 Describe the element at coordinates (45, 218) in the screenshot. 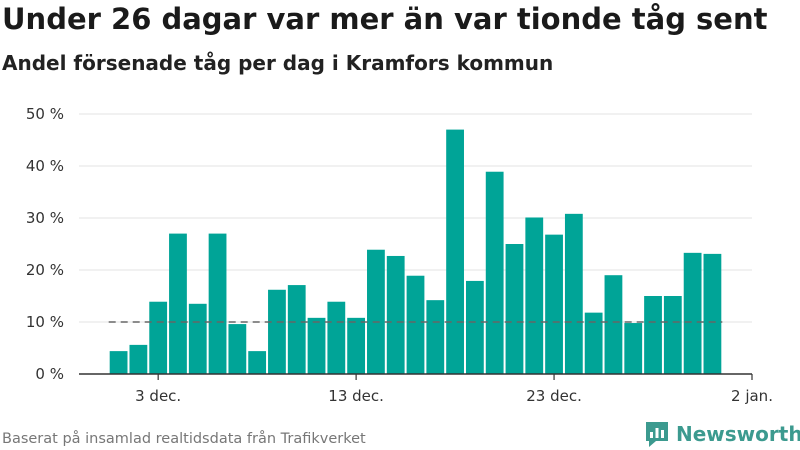

I see `y-tick-label: 30 %` at that location.